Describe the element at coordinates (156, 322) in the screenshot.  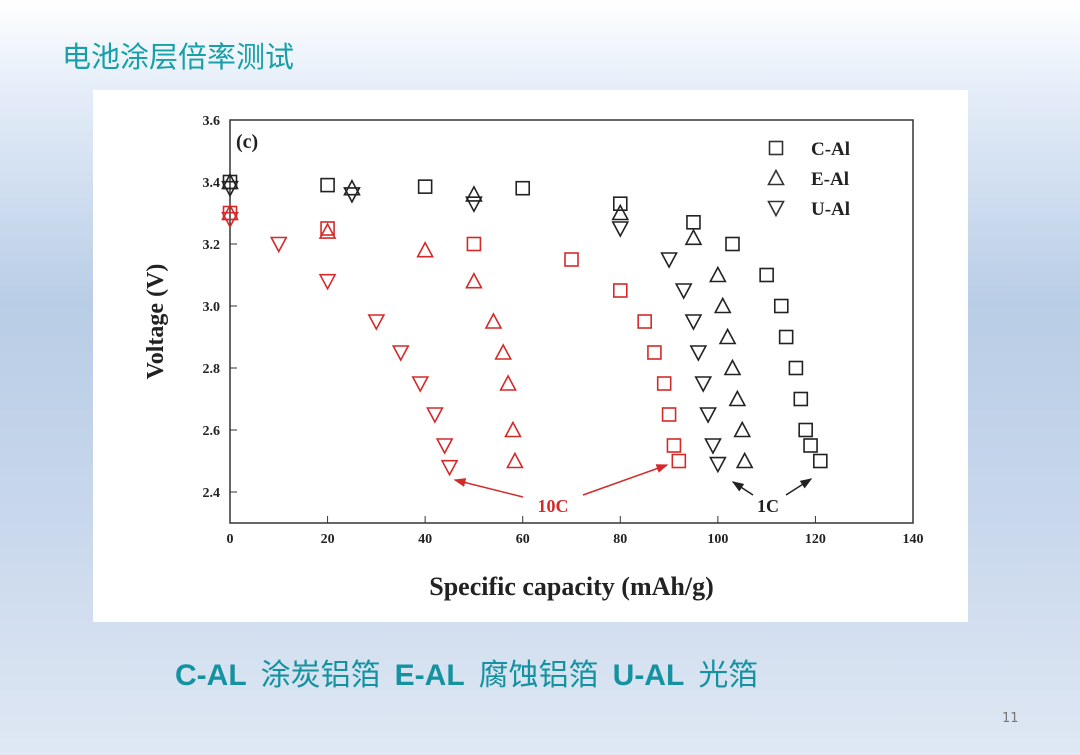
I see `y-axis-title: Voltage (V)` at that location.